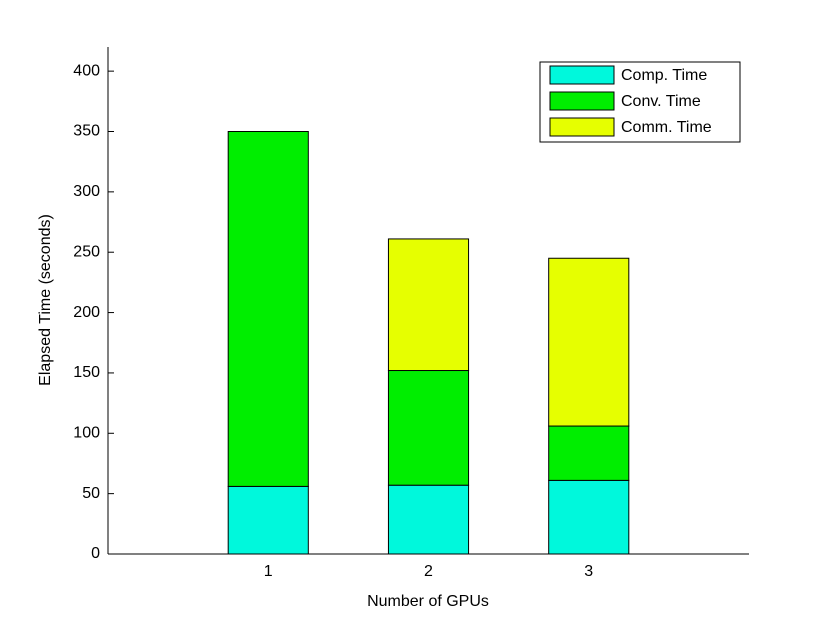  Describe the element at coordinates (428, 571) in the screenshot. I see `x-tick-label: 2` at that location.